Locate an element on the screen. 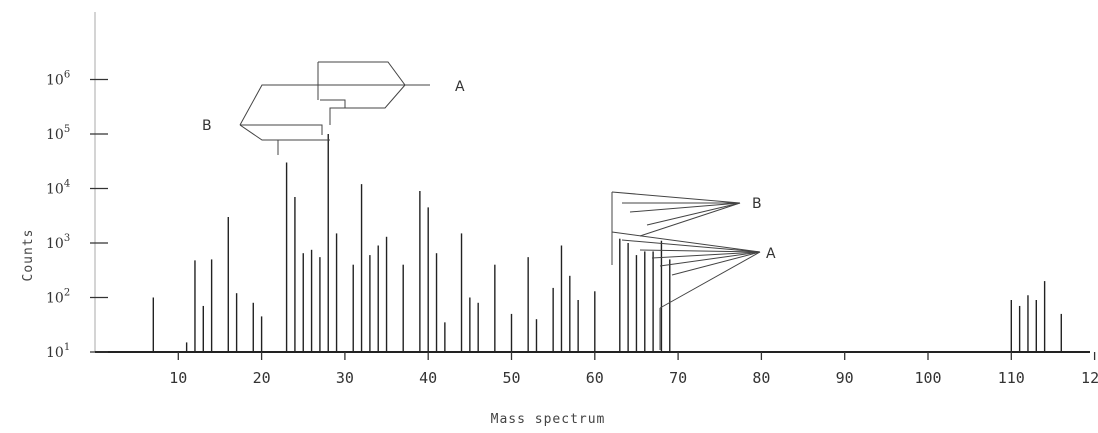 The image size is (1098, 433). y-tick-label: 10² is located at coordinates (58, 297).